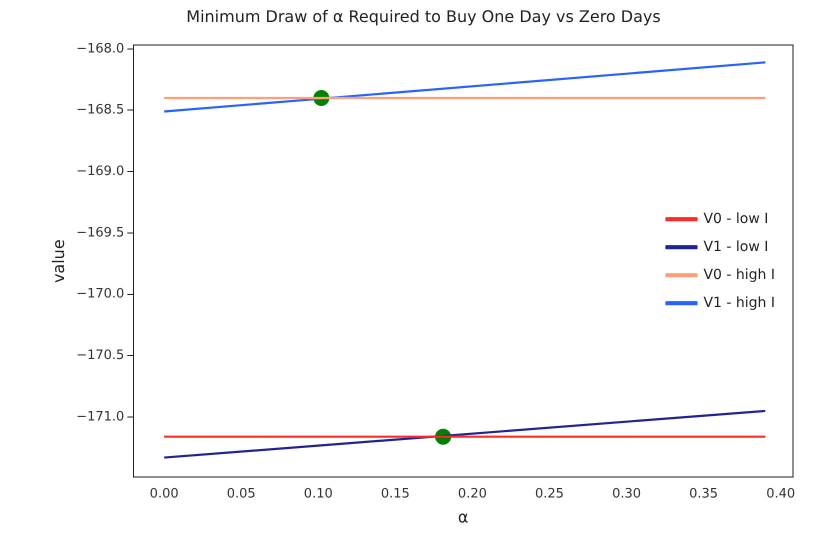  I want to click on y-axis-title: value, so click(58, 261).